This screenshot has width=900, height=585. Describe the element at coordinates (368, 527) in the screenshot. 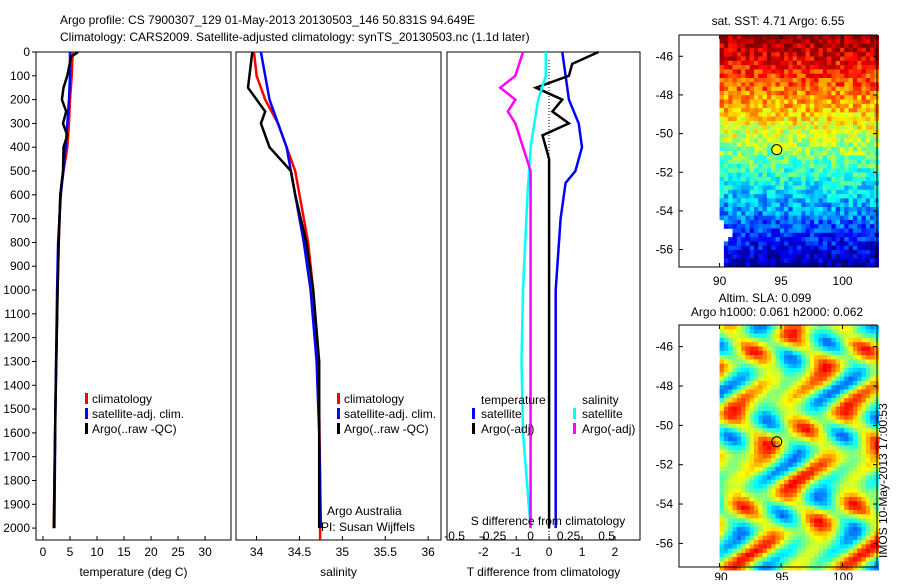

I see `annotation-line-2: PI: Susan Wijffels` at that location.